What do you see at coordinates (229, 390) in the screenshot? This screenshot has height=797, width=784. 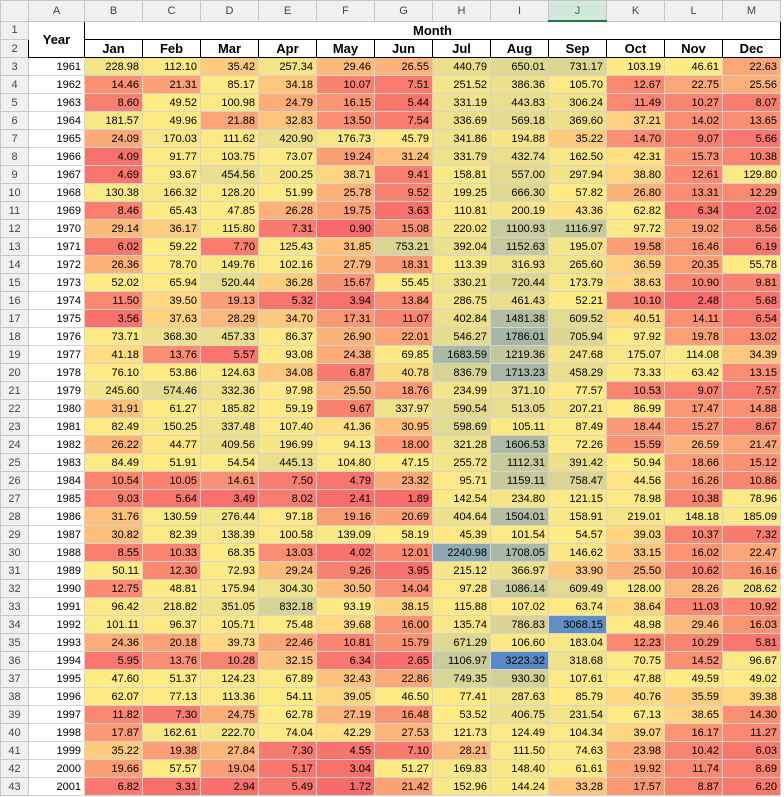 I see `value-cell: 332.36` at bounding box center [229, 390].